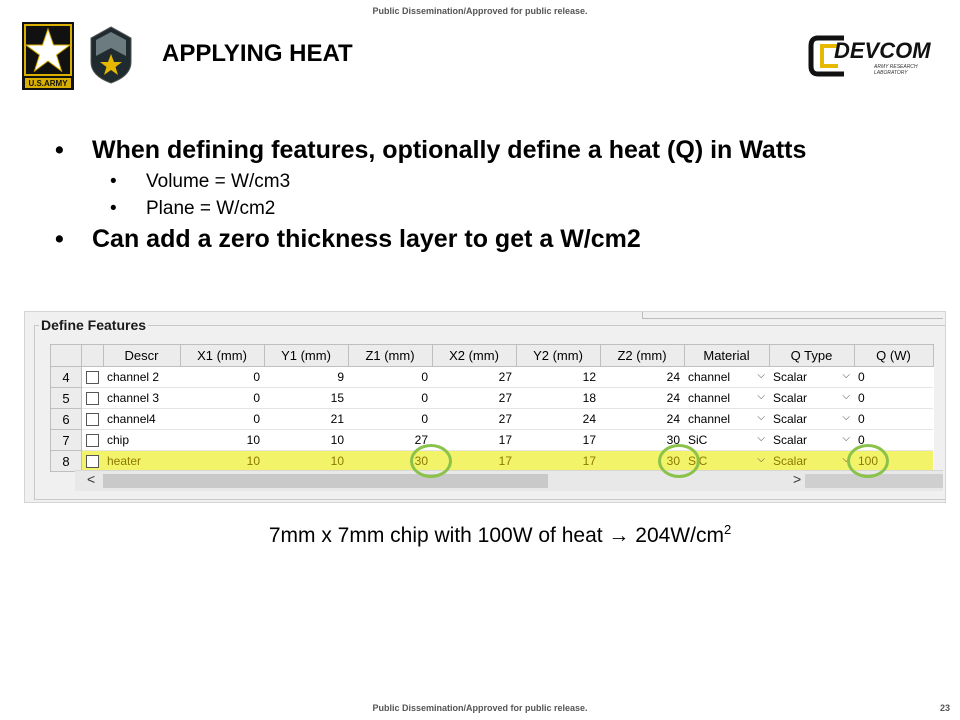 Image resolution: width=960 pixels, height=720 pixels. Describe the element at coordinates (558, 355) in the screenshot. I see `column-header-y2: Y2 (mm)` at that location.